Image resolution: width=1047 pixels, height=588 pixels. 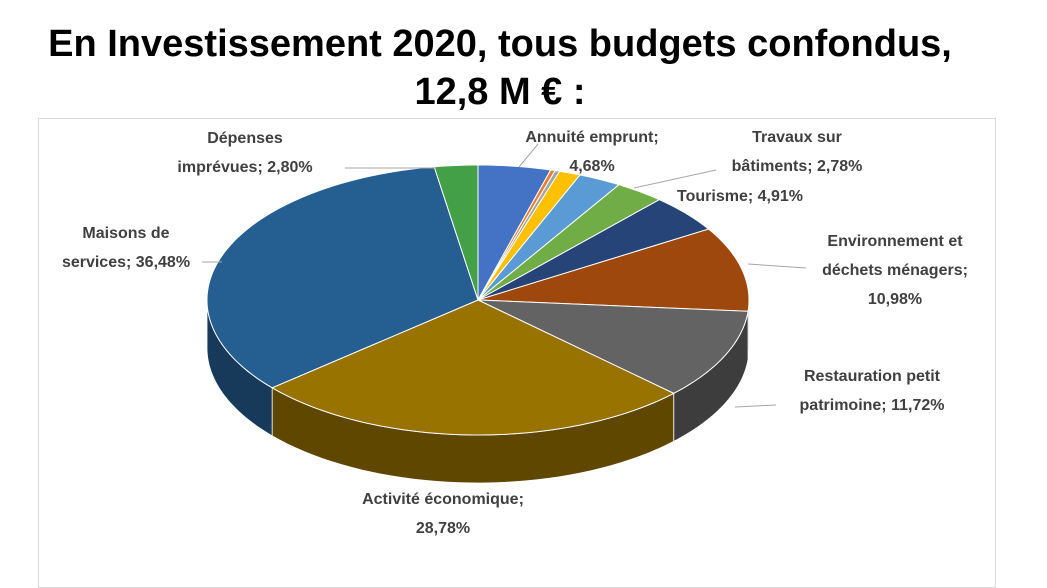 What do you see at coordinates (126, 248) in the screenshot?
I see `data-label-10: Maisons de services; 36,48%` at bounding box center [126, 248].